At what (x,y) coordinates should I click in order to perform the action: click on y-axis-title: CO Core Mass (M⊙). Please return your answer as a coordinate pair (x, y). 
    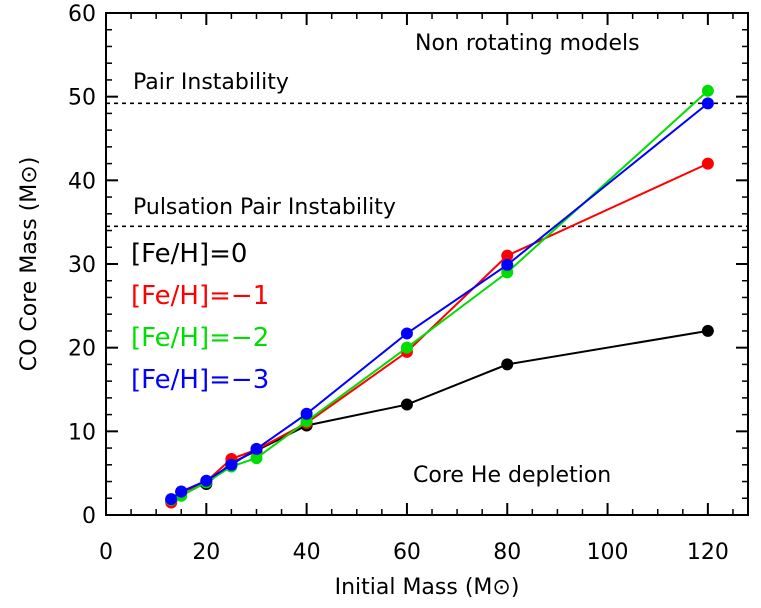
    Looking at the image, I should click on (29, 264).